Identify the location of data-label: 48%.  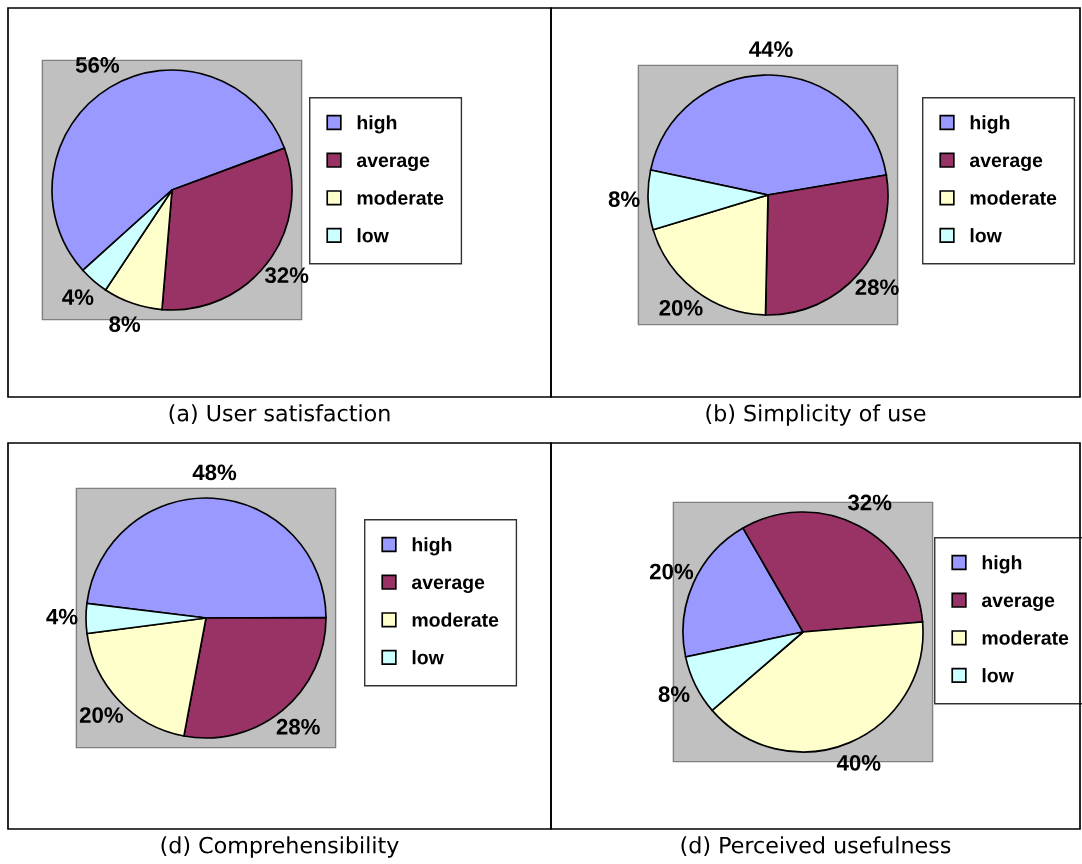
(214, 472).